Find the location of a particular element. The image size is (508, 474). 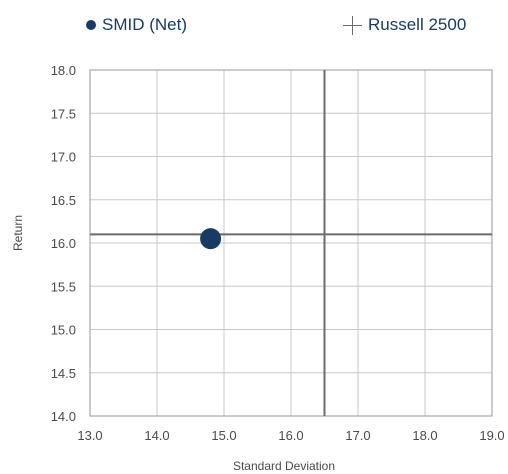

x-tick-label: 19.0 is located at coordinates (491, 435).